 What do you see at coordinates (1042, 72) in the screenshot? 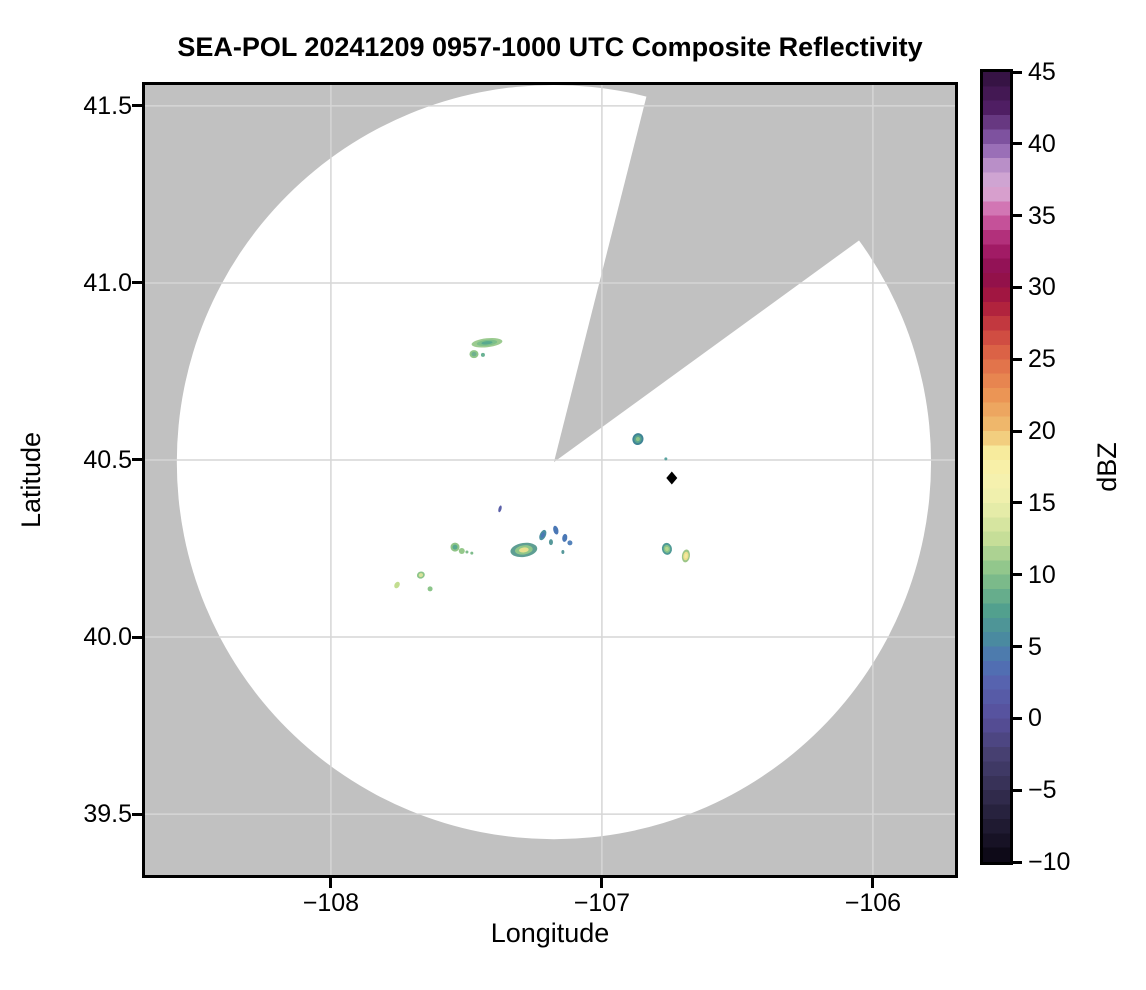
I see `colorbar-tick-label: 45` at bounding box center [1042, 72].